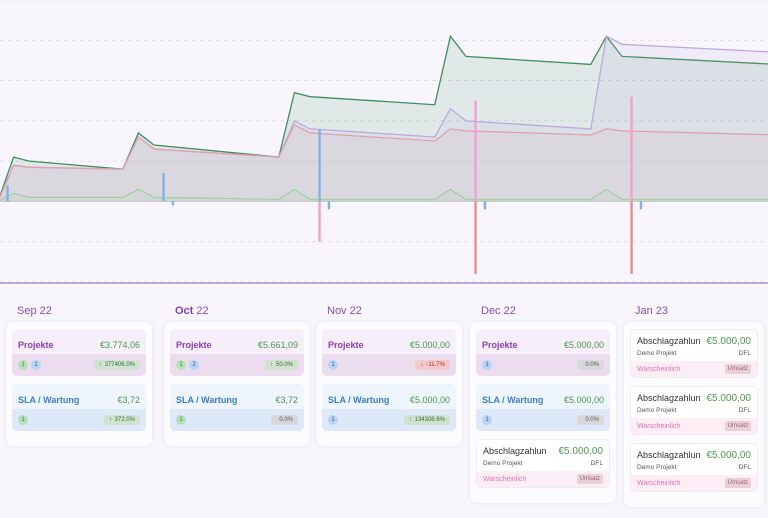 The width and height of the screenshot is (768, 518). I want to click on month-header: Oct 22, so click(192, 311).